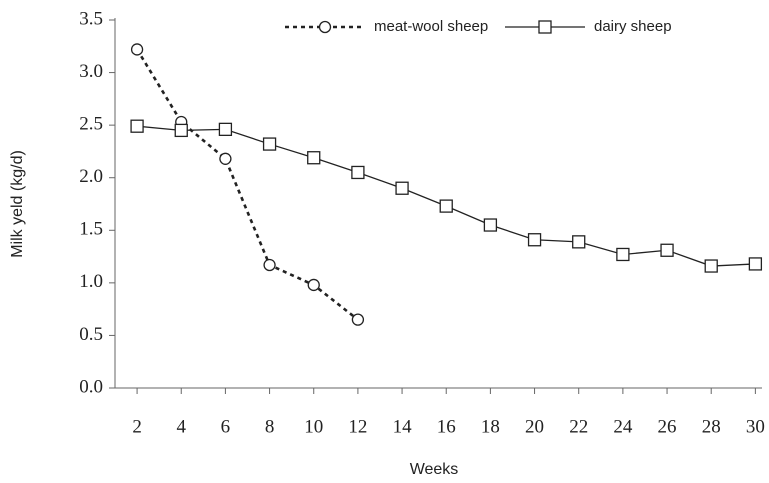  I want to click on x-tick-label: 8, so click(270, 426).